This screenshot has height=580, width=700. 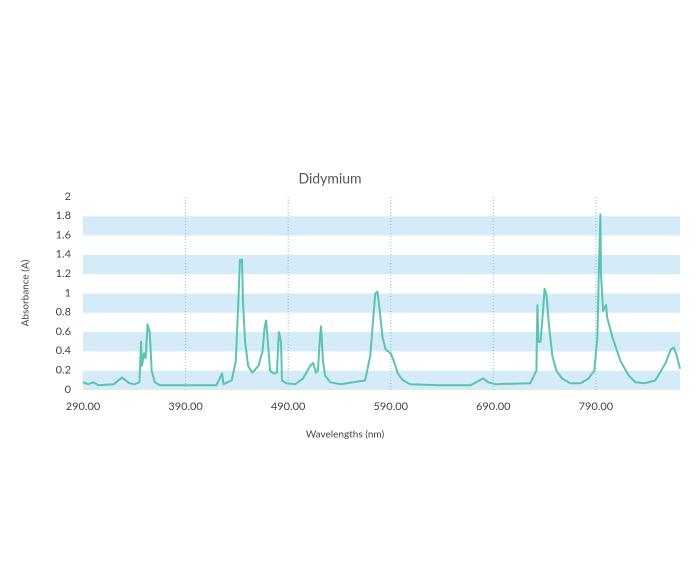 I want to click on x-tick-label: 690.00, so click(x=493, y=406).